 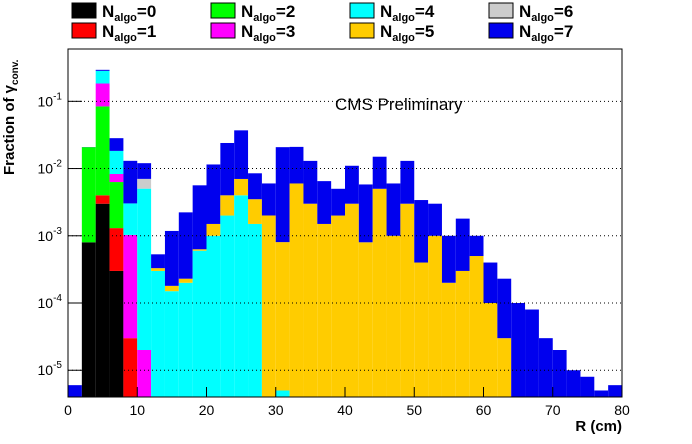 I want to click on legend-label: Nalgo=3, so click(x=268, y=33).